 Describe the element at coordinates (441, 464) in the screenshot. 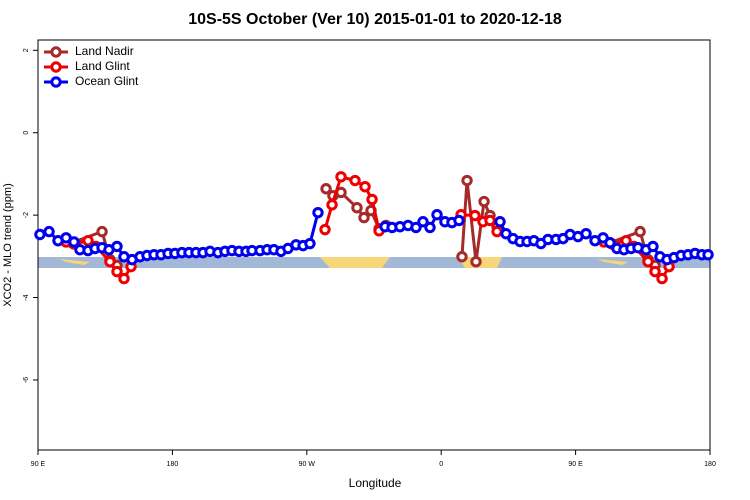

I see `x-tick-label: 0` at that location.